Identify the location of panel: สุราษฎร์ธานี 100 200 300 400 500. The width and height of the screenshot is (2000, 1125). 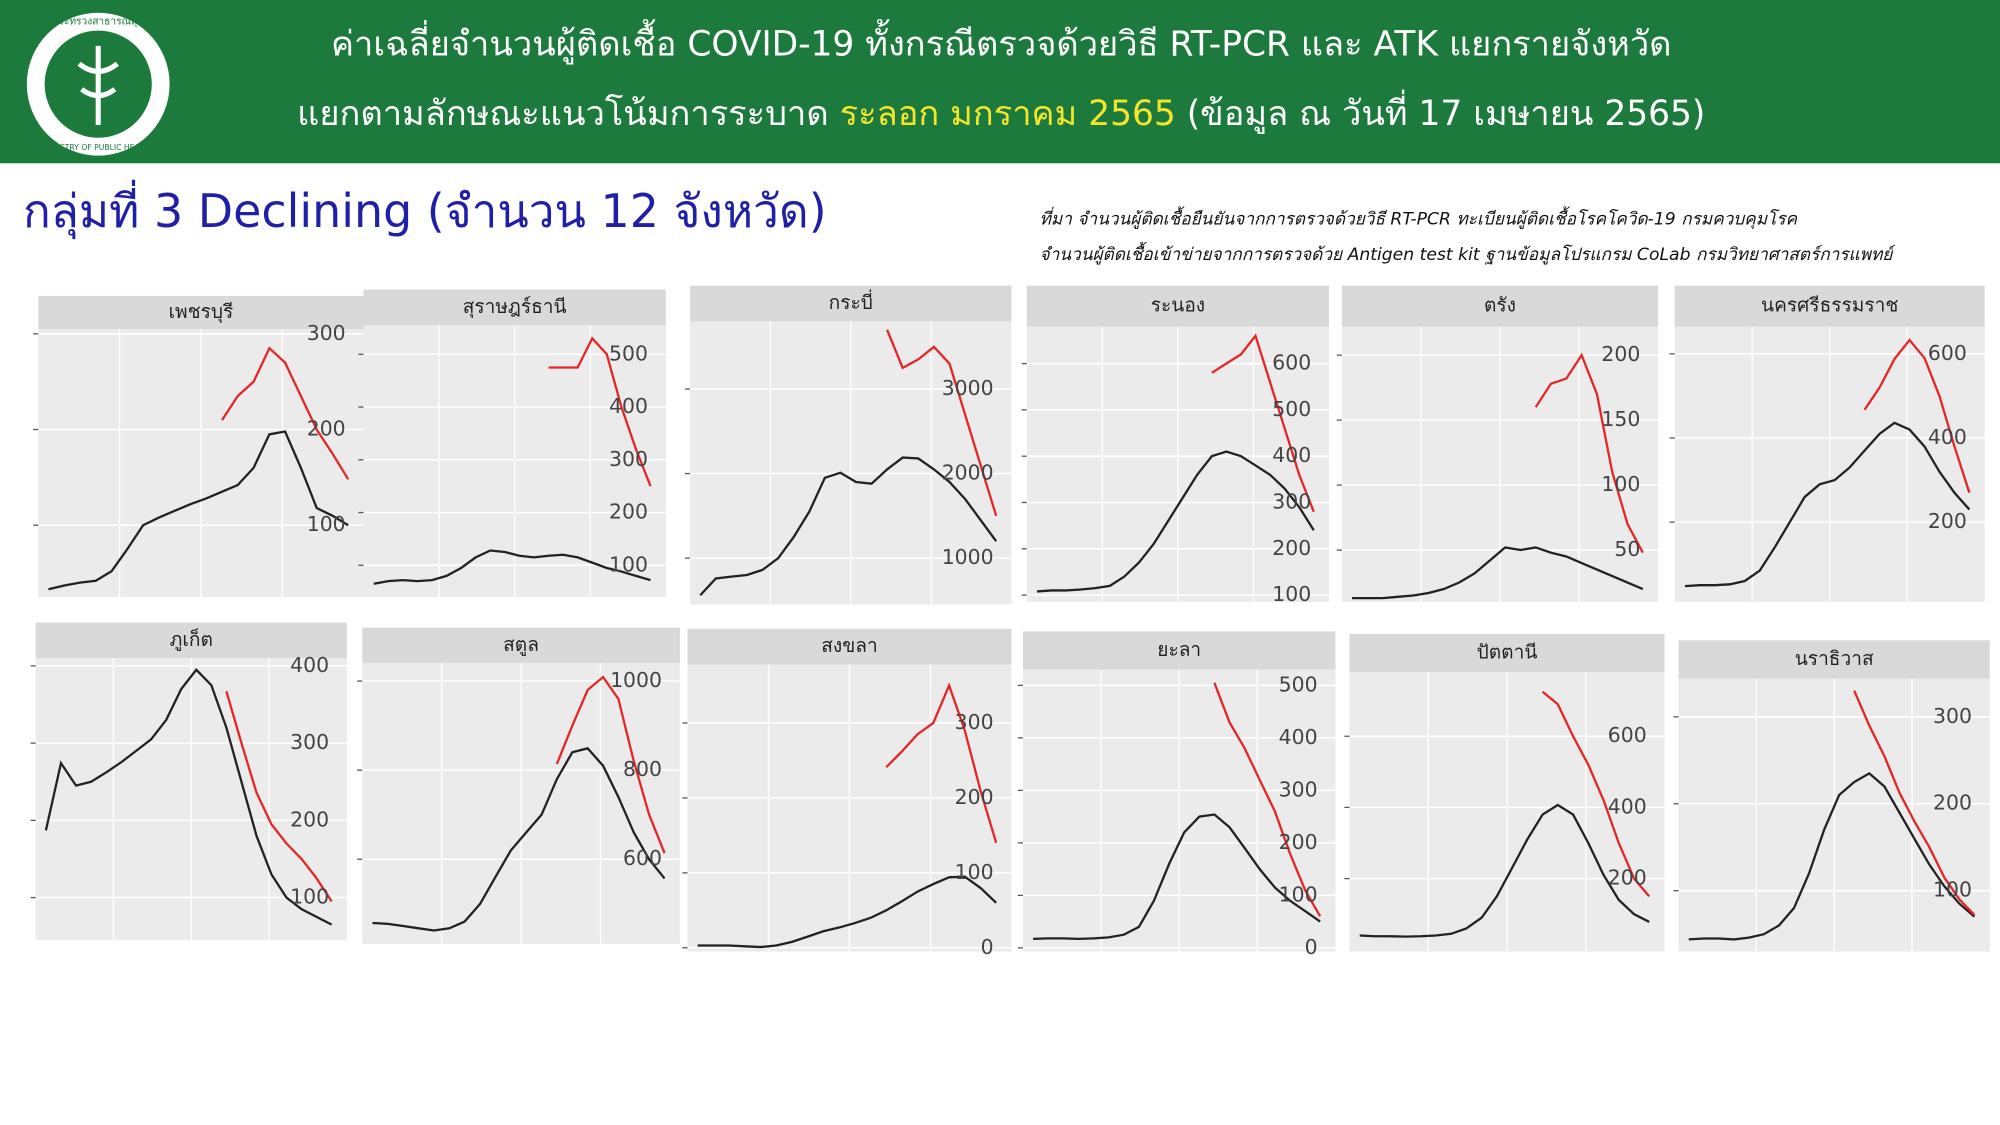
(512, 443).